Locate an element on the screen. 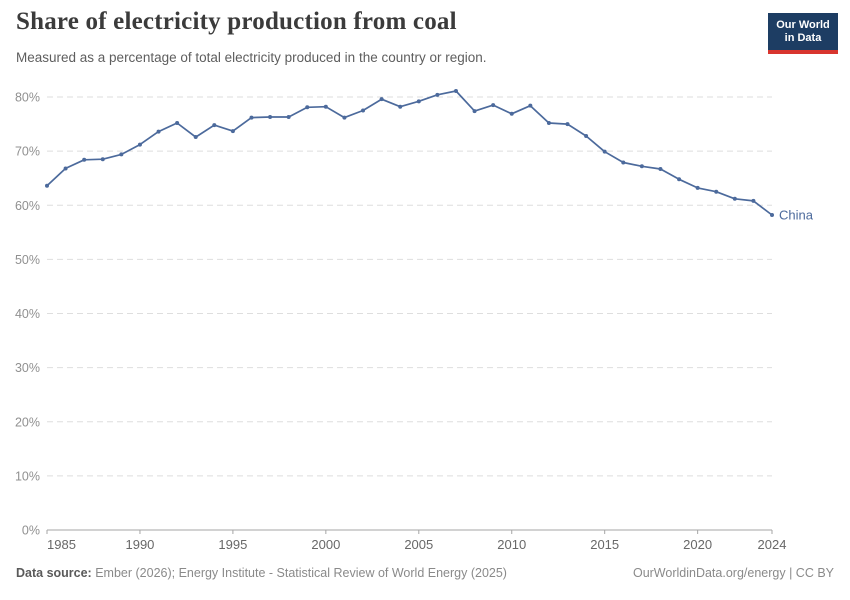 The height and width of the screenshot is (600, 850). data-point-2020 is located at coordinates (697, 187).